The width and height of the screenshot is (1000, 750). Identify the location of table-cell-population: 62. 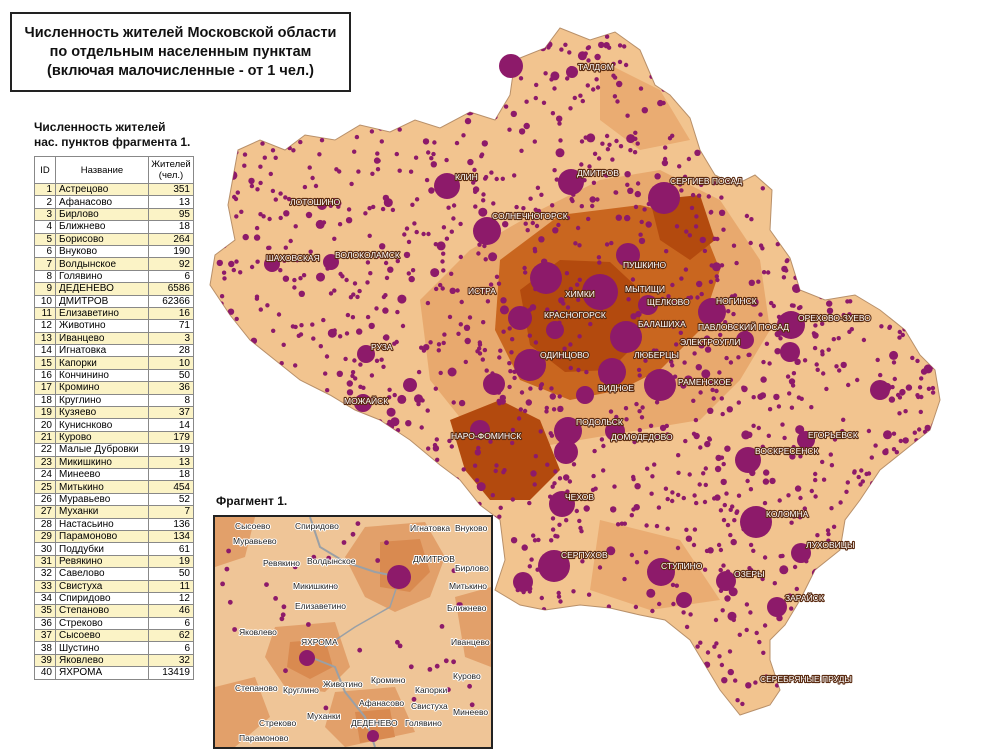
(171, 636).